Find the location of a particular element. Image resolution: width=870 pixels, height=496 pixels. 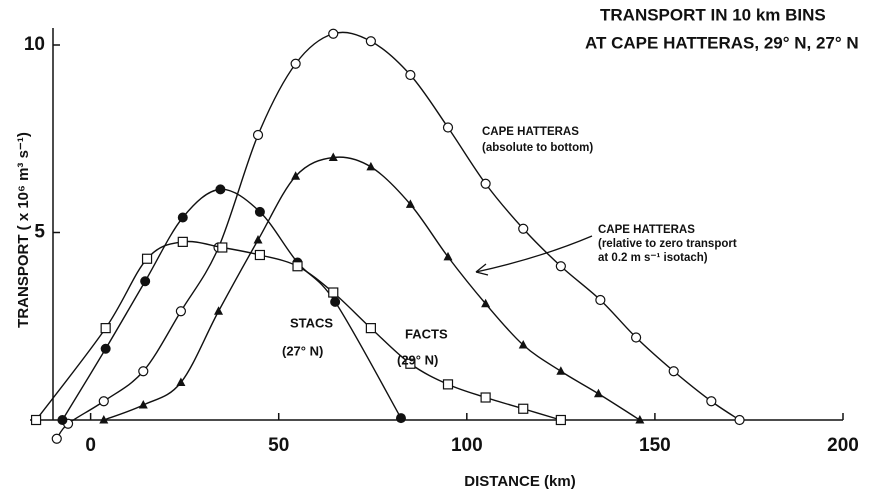

x-tick-label: 150 is located at coordinates (655, 445).